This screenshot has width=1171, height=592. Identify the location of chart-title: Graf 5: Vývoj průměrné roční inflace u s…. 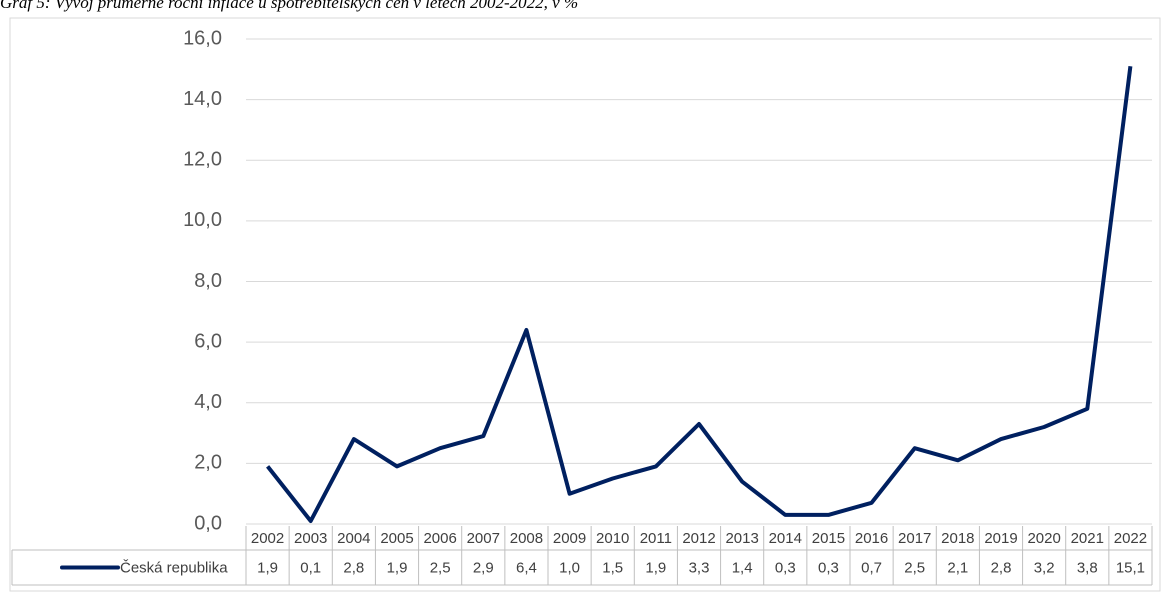
(289, 6).